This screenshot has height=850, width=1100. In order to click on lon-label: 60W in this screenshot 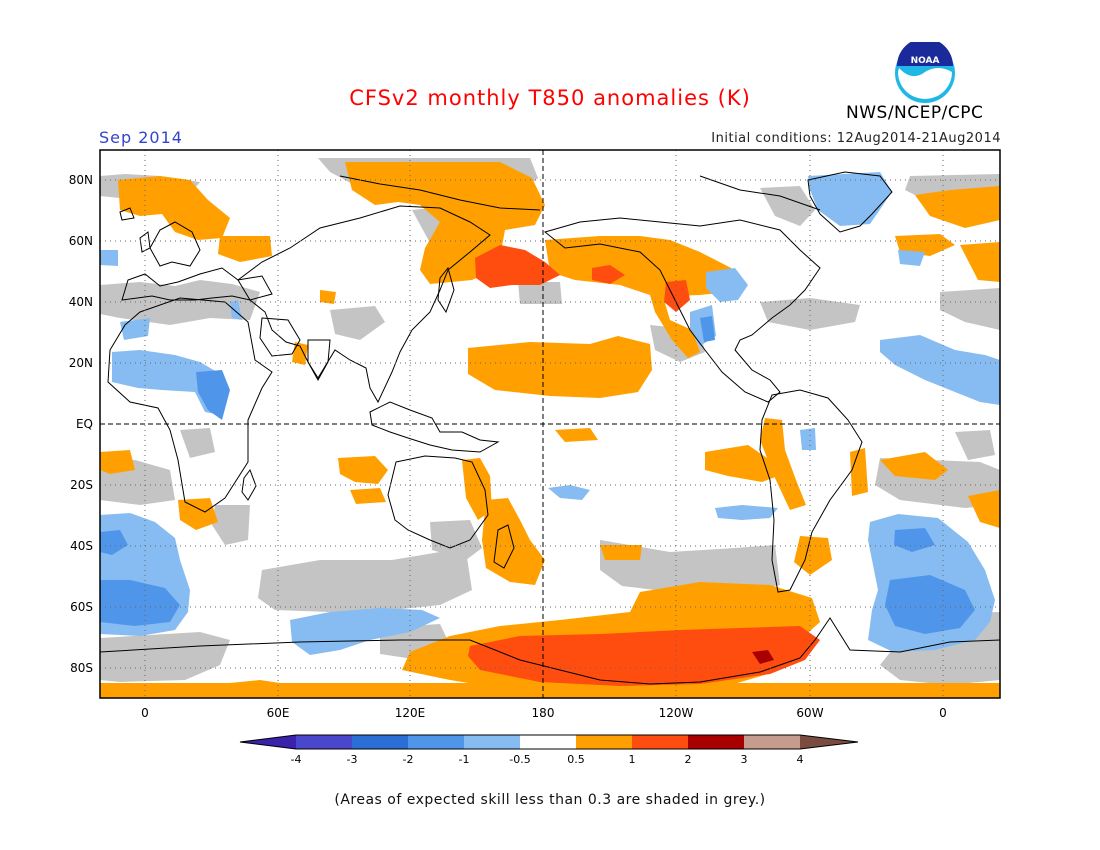, I will do `click(809, 713)`.